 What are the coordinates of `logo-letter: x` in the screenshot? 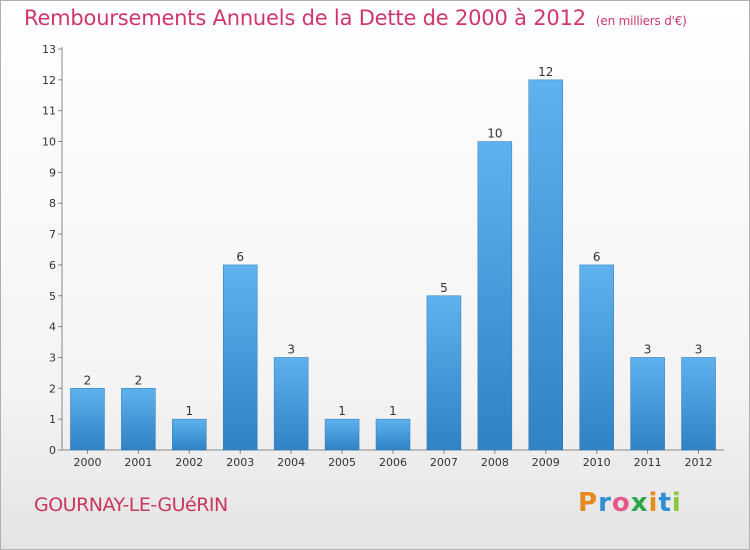 It's located at (639, 503).